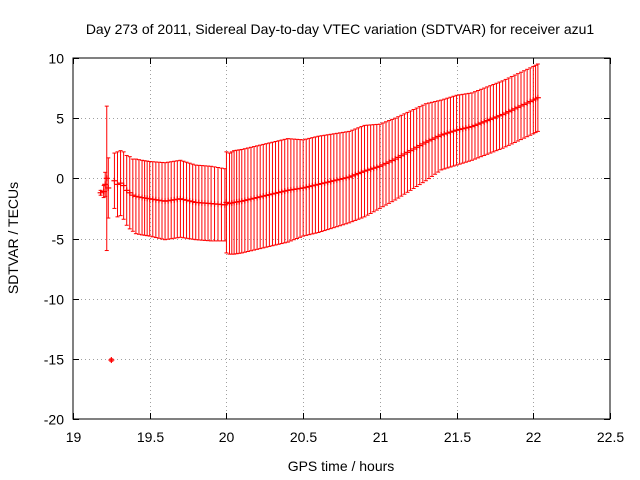  I want to click on x-tick-label: 19.5, so click(150, 437).